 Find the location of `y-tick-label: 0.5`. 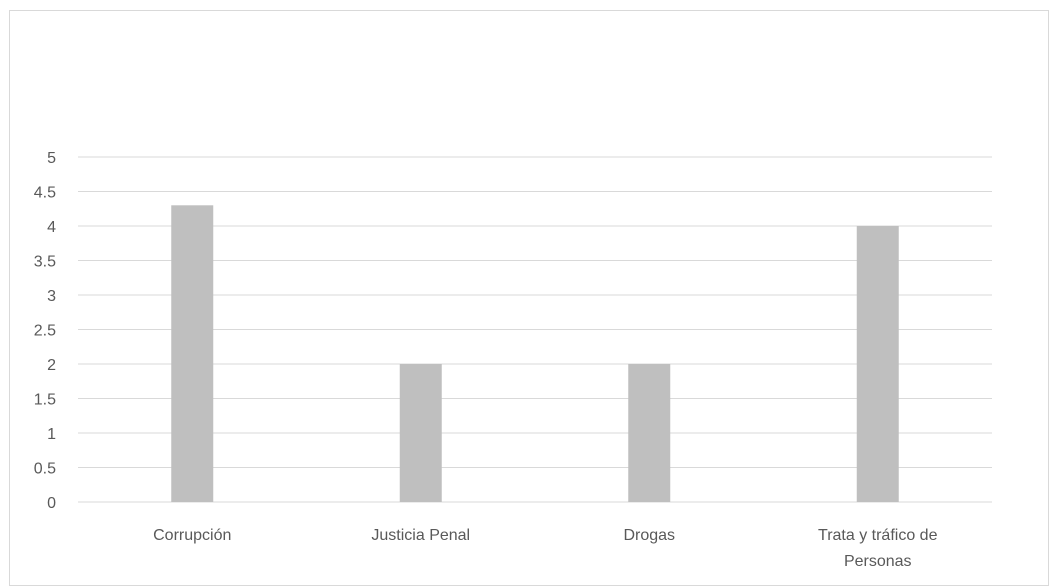

y-tick-label: 0.5 is located at coordinates (45, 469).